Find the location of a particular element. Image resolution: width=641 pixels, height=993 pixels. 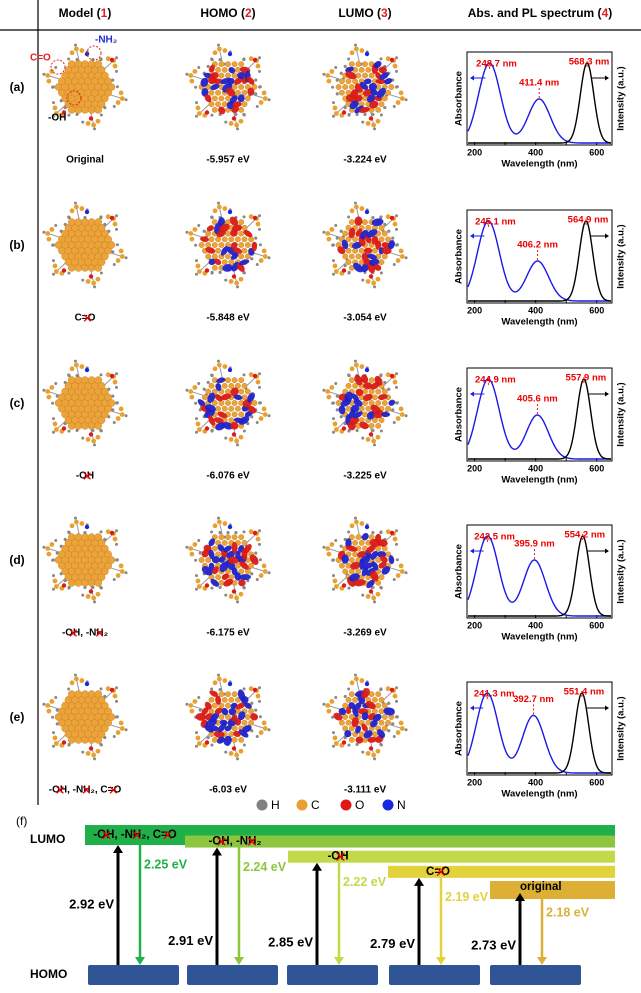

peak-label: 244.9 nm is located at coordinates (495, 380).